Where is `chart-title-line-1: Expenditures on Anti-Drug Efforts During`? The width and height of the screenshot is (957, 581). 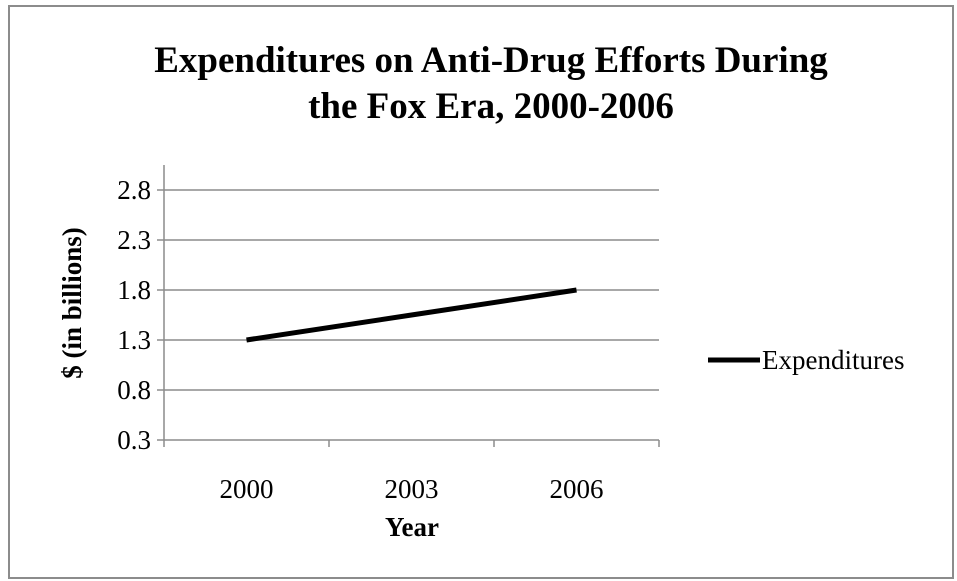 chart-title-line-1: Expenditures on Anti-Drug Efforts During is located at coordinates (491, 60).